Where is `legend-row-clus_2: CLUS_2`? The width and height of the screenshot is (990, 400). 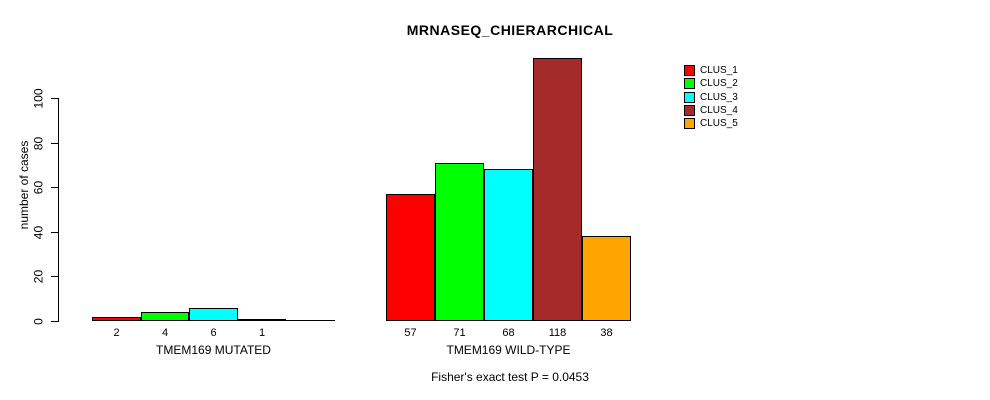
legend-row-clus_2: CLUS_2 is located at coordinates (711, 83).